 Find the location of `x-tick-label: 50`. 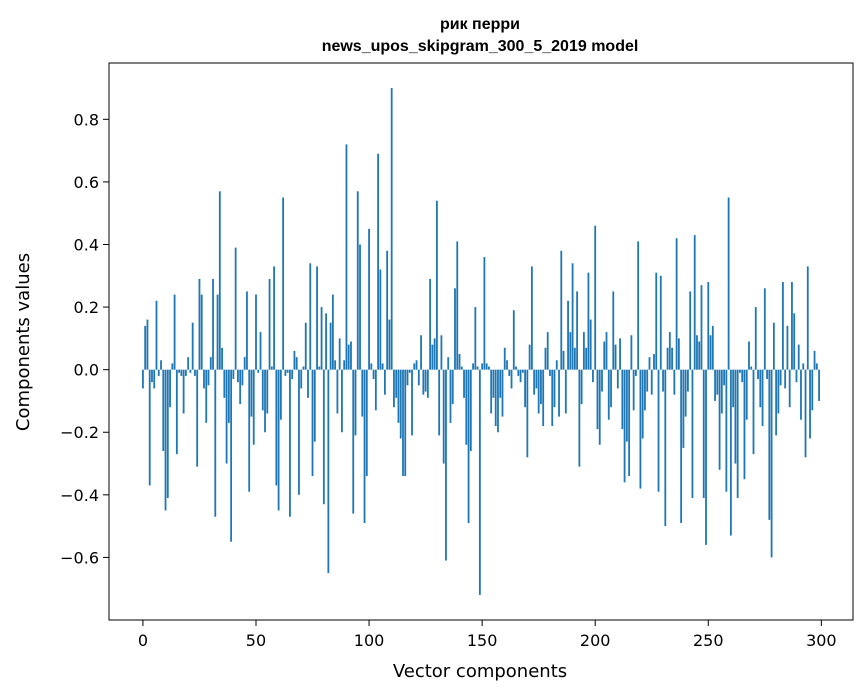

x-tick-label: 50 is located at coordinates (256, 640).